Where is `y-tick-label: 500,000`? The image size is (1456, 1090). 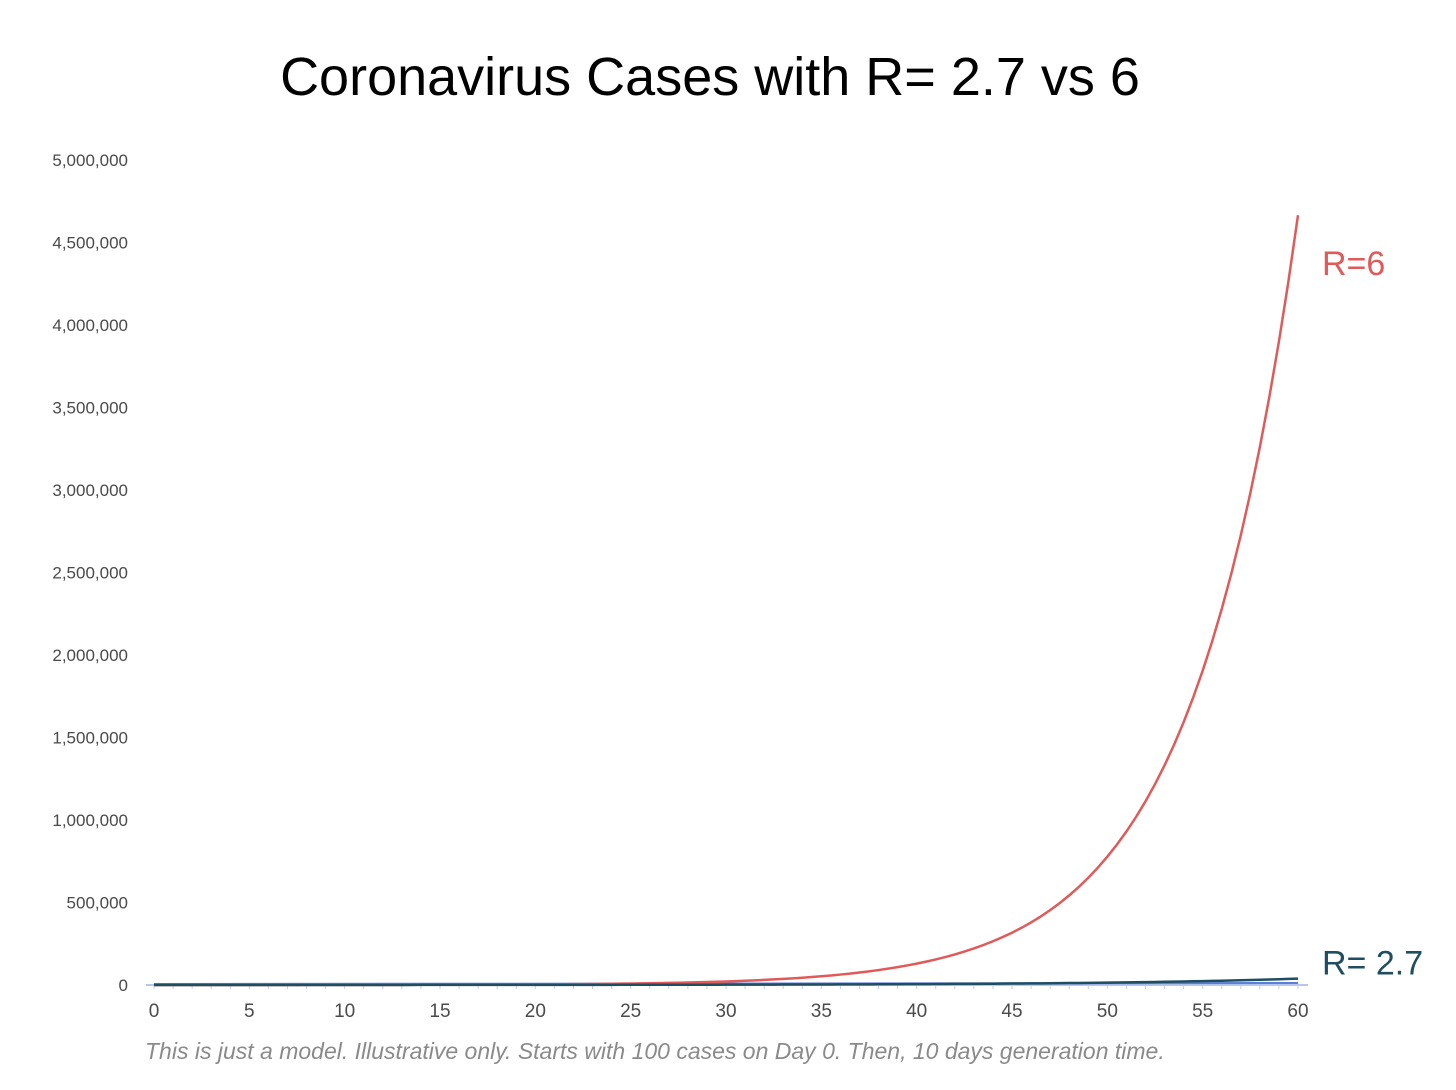 y-tick-label: 500,000 is located at coordinates (97, 903).